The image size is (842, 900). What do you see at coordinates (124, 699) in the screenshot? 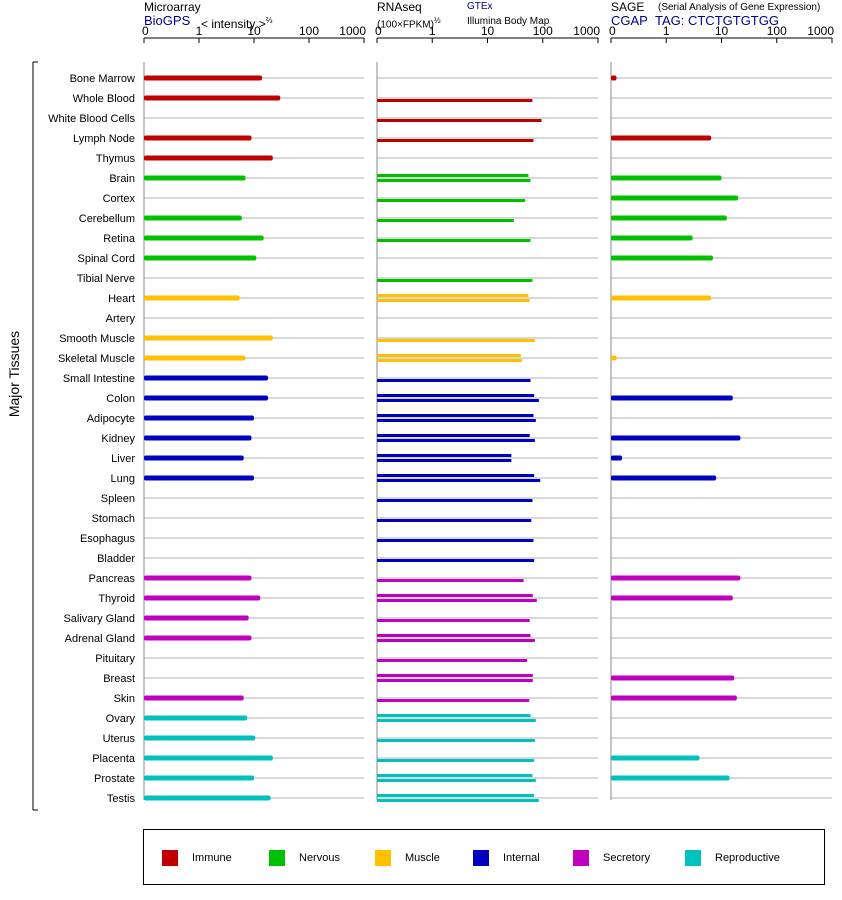
I see `tissue-label: Skin` at bounding box center [124, 699].